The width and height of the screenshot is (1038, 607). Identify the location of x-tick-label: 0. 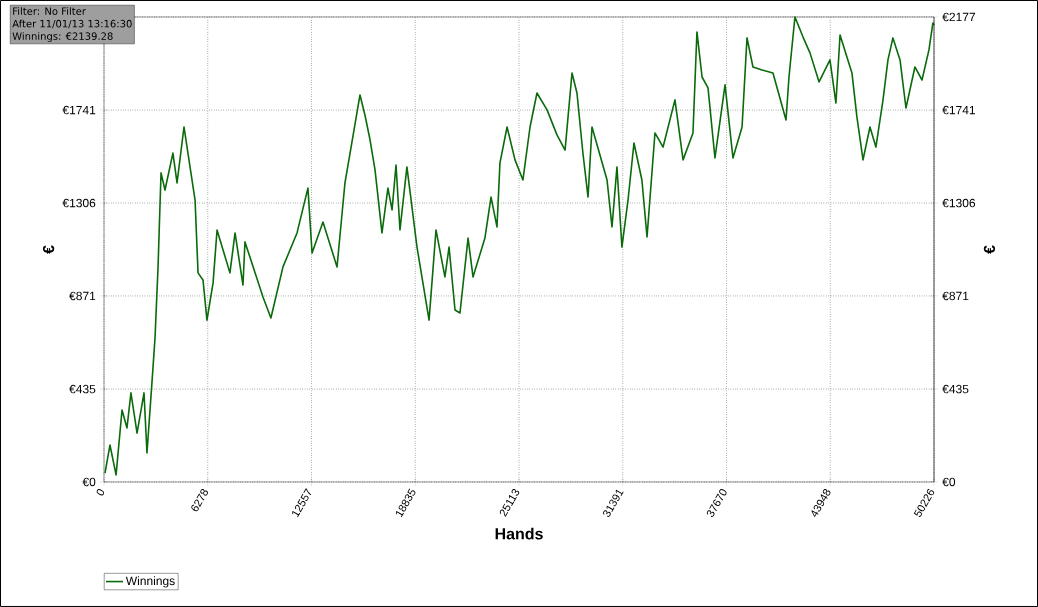
(100, 492).